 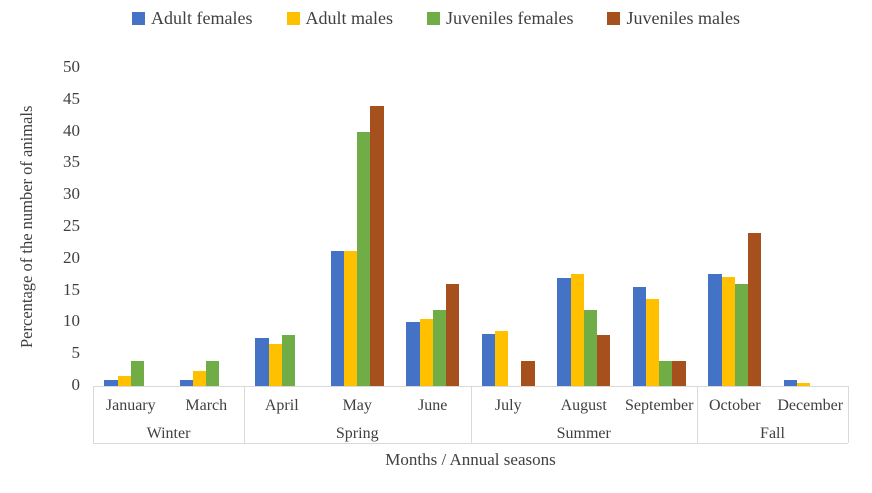 What do you see at coordinates (583, 405) in the screenshot?
I see `month-label-august: August` at bounding box center [583, 405].